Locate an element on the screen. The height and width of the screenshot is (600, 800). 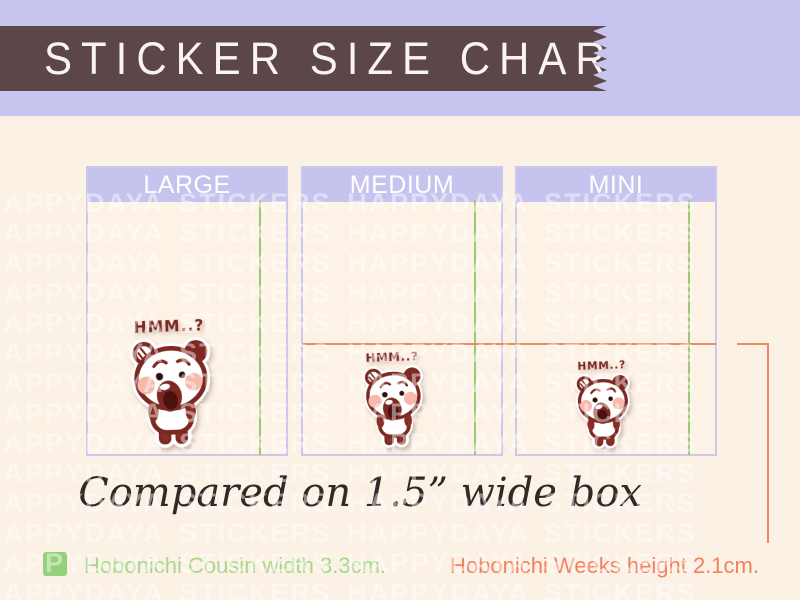
size-box-large: LARGE is located at coordinates (187, 311).